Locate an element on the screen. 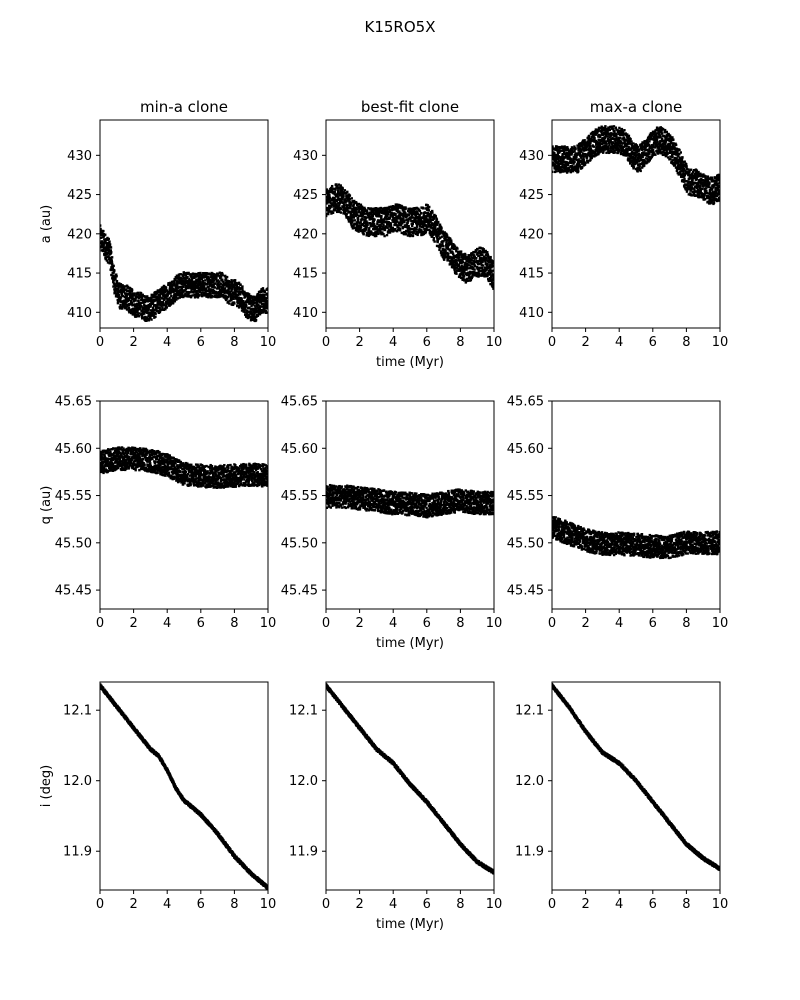 The height and width of the screenshot is (1000, 800). x-tick-label: 4 is located at coordinates (393, 342).